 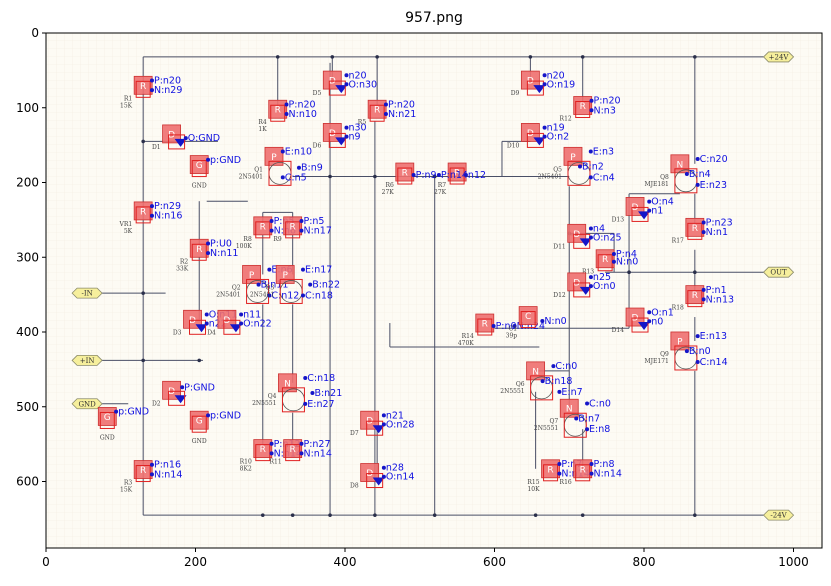 What do you see at coordinates (494, 562) in the screenshot?
I see `x-tick-label: 600` at bounding box center [494, 562].